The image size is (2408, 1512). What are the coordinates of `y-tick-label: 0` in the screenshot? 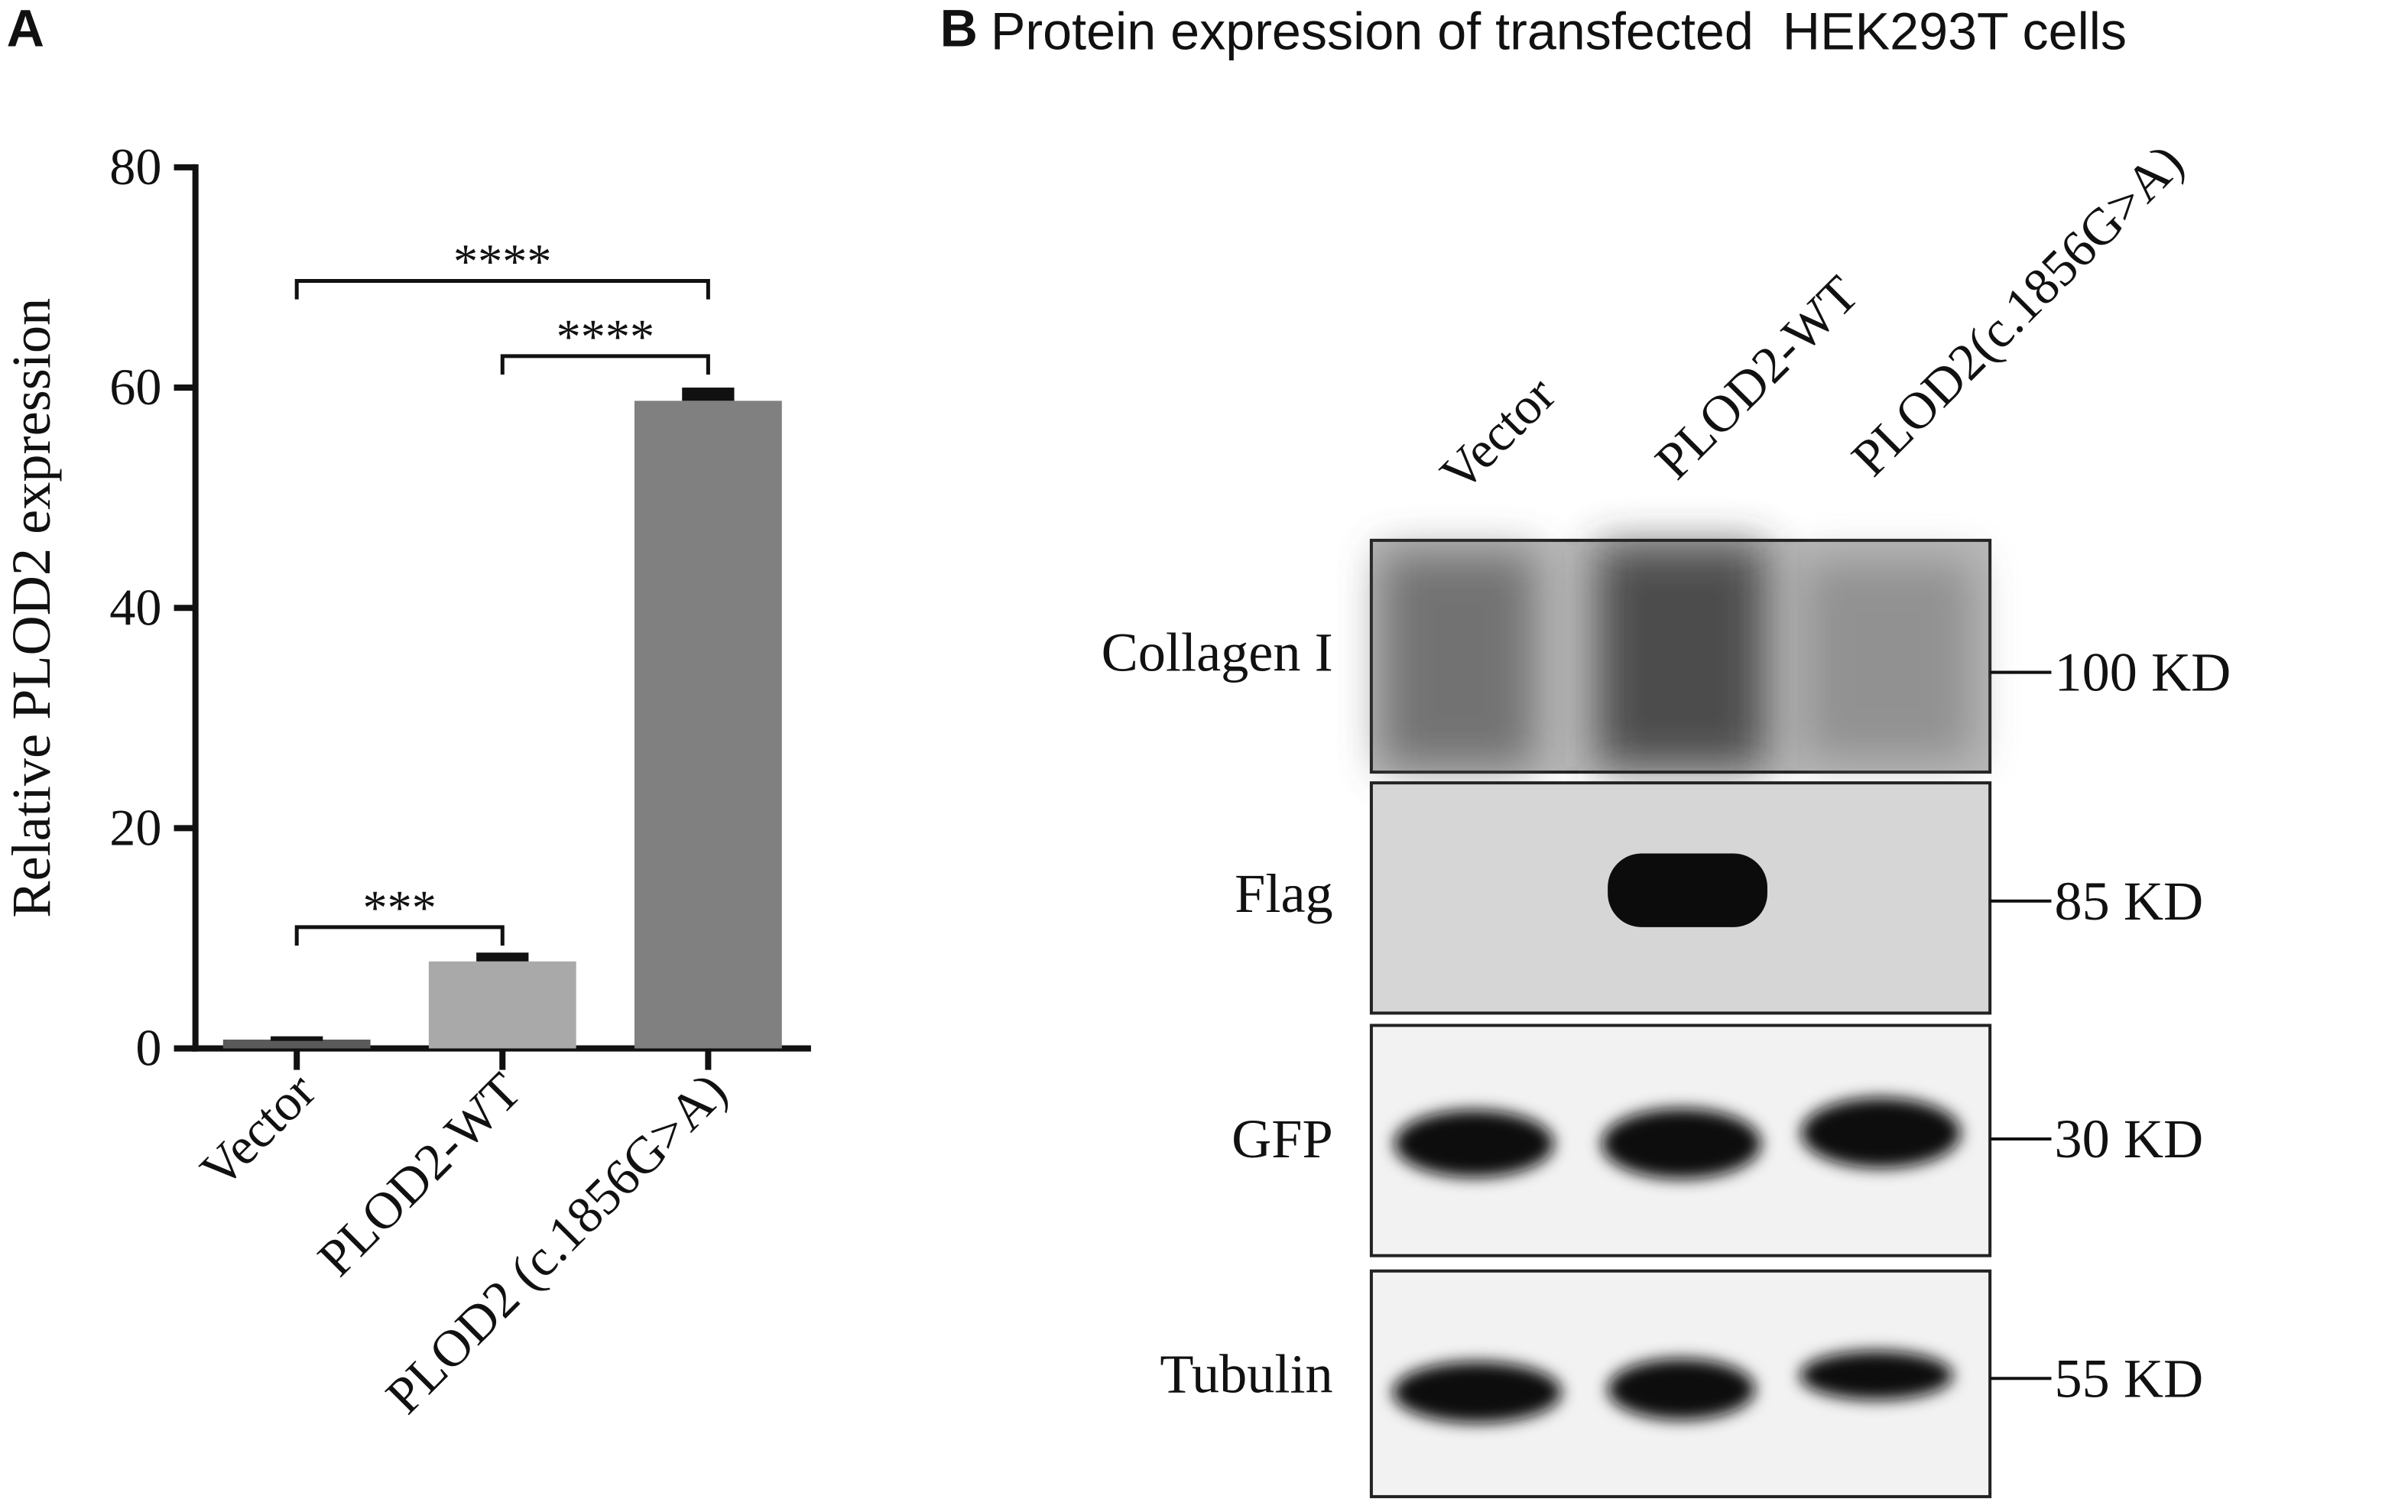 It's located at (148, 1048).